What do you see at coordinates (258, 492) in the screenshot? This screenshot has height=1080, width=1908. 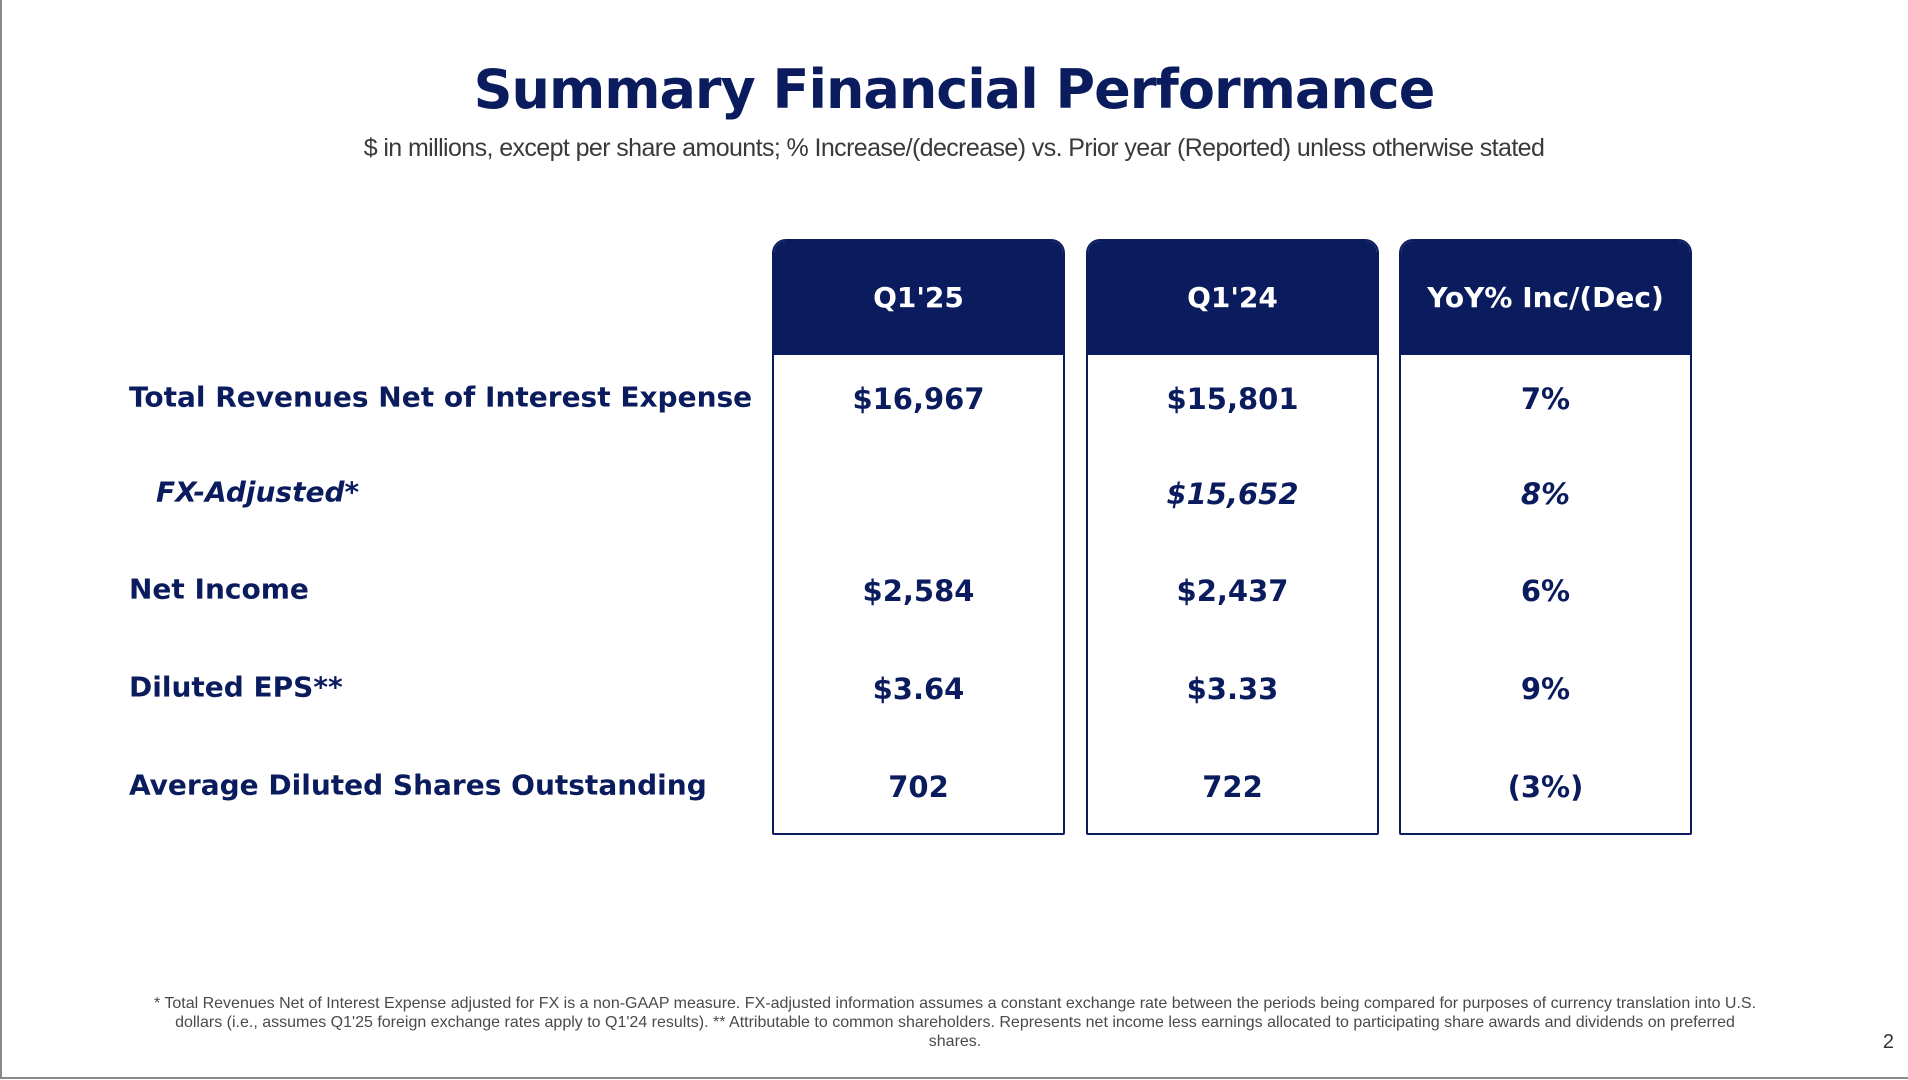 I see `row-label-fx-adjusted: FX-Adjusted*` at bounding box center [258, 492].